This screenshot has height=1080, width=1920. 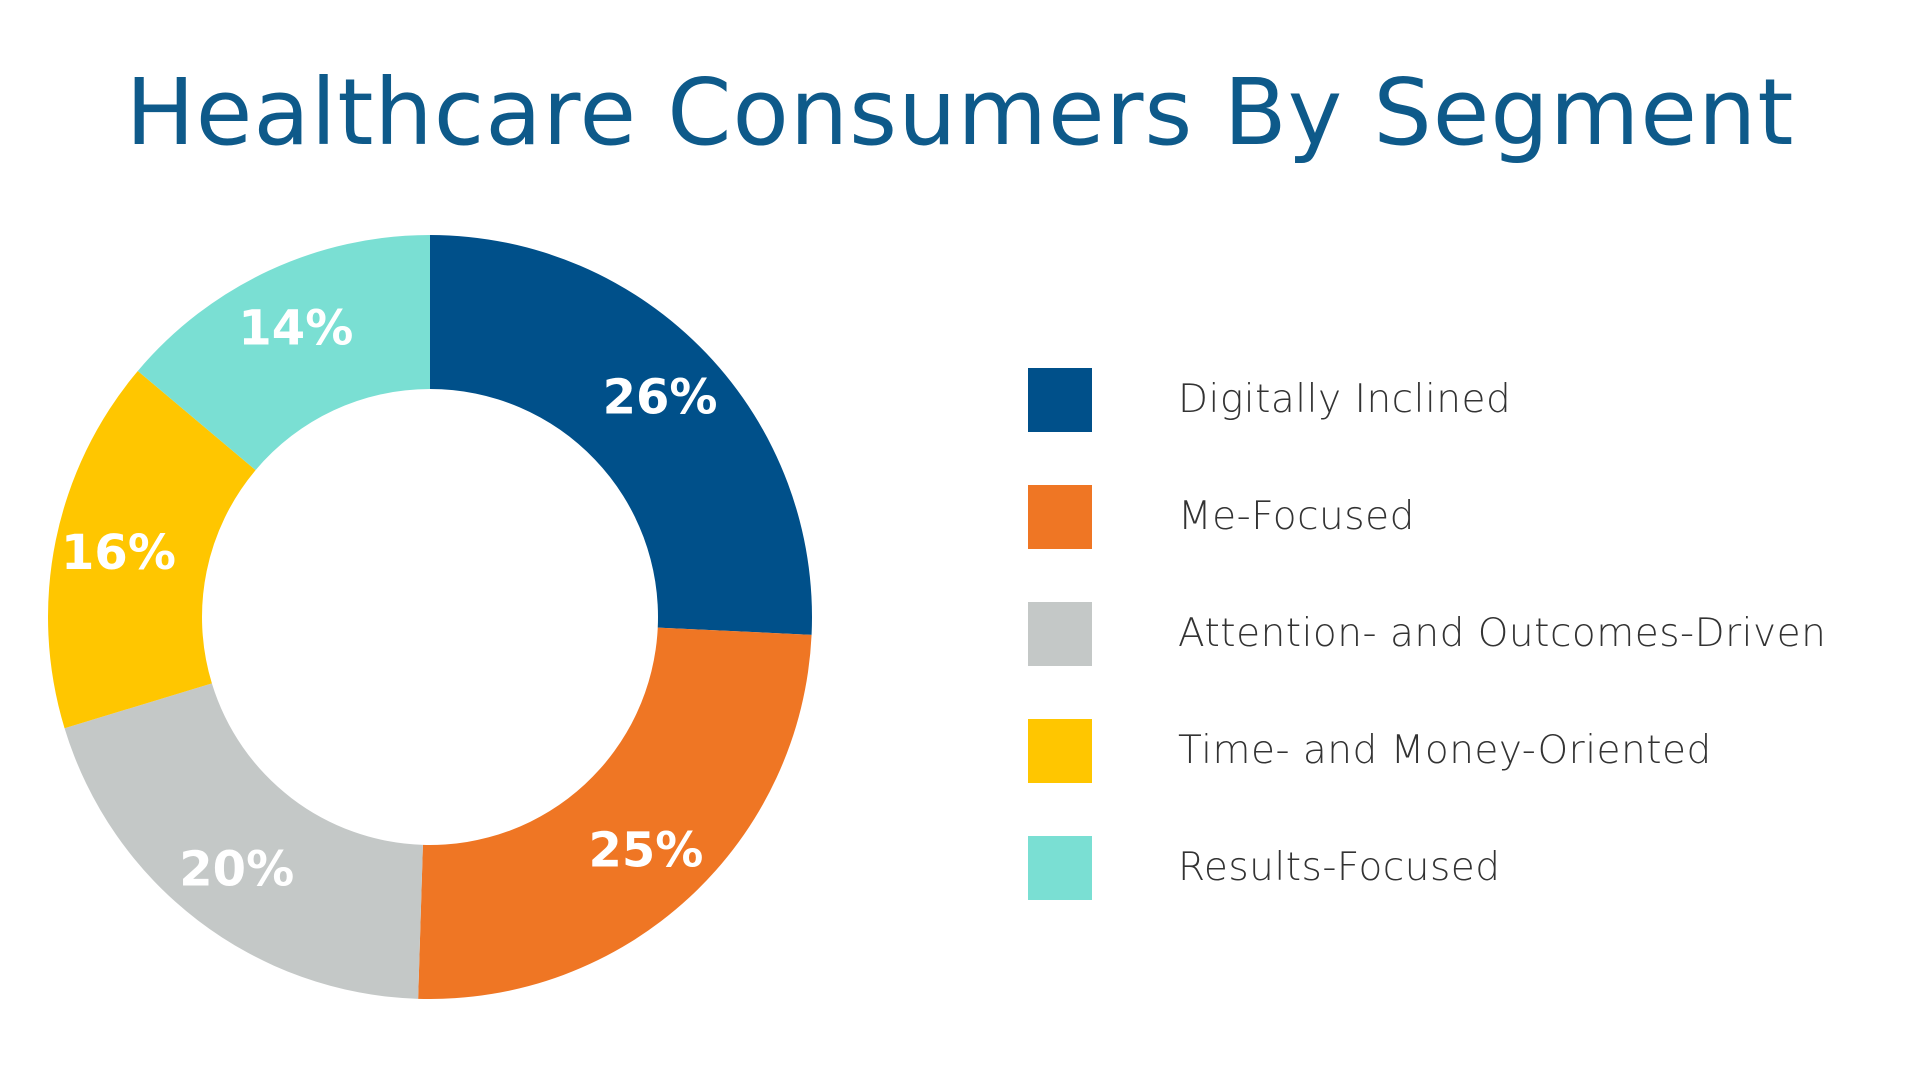 What do you see at coordinates (295, 329) in the screenshot?
I see `data-label-5: 14%` at bounding box center [295, 329].